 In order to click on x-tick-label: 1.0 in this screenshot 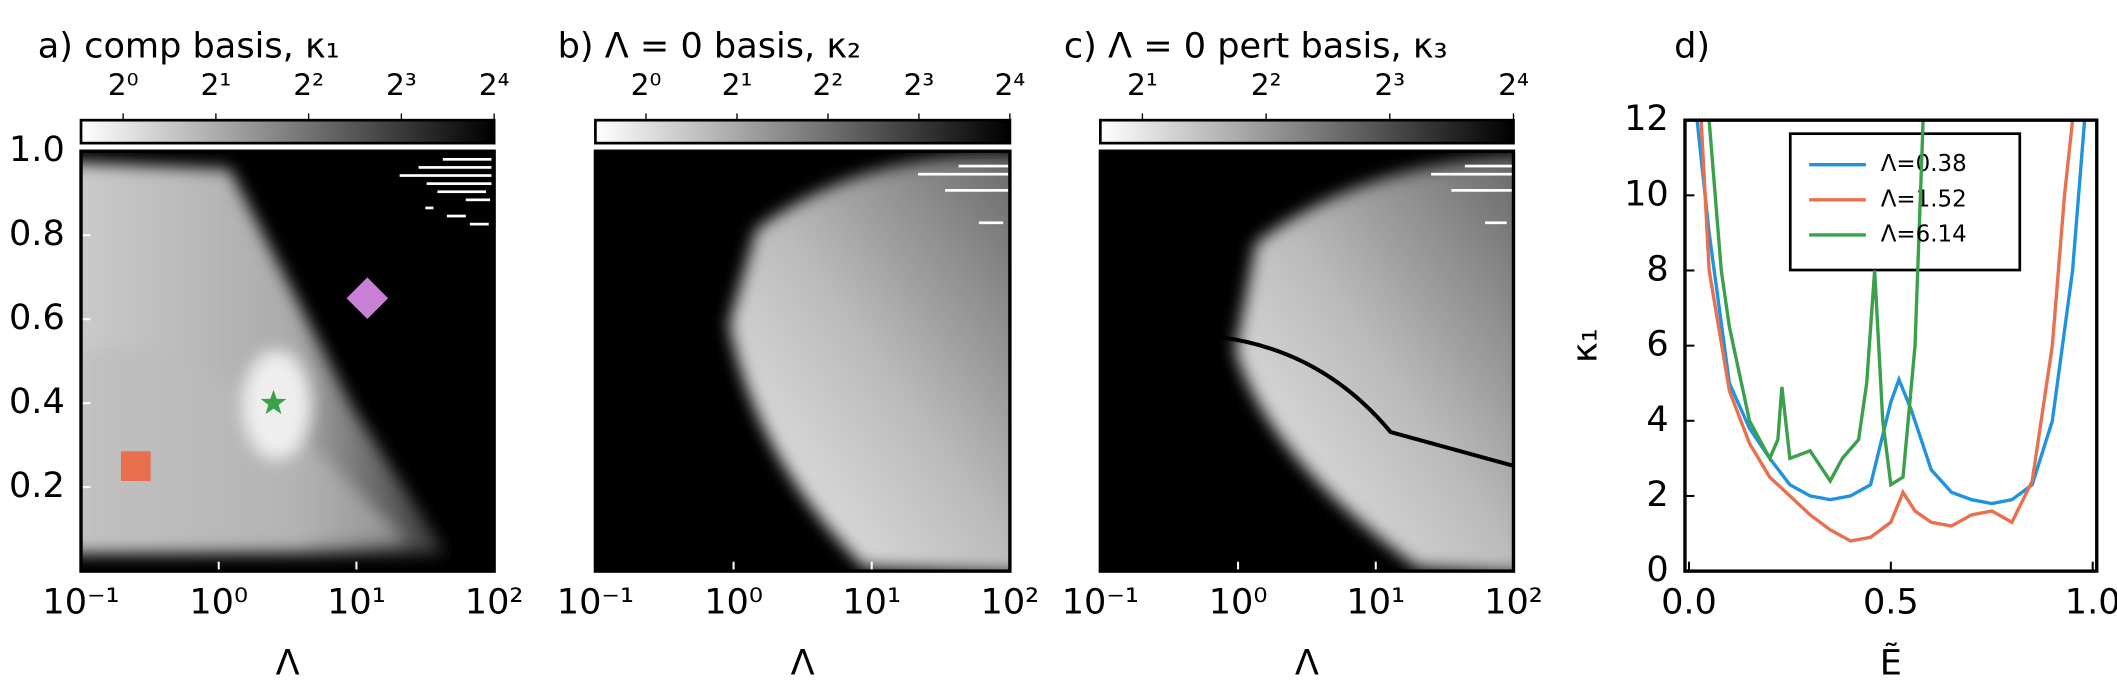, I will do `click(2091, 602)`.